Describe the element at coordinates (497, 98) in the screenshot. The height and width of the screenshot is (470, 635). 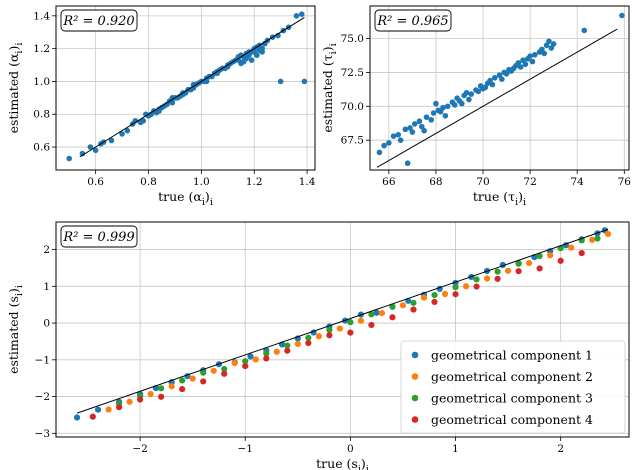
I see `identity-line` at that location.